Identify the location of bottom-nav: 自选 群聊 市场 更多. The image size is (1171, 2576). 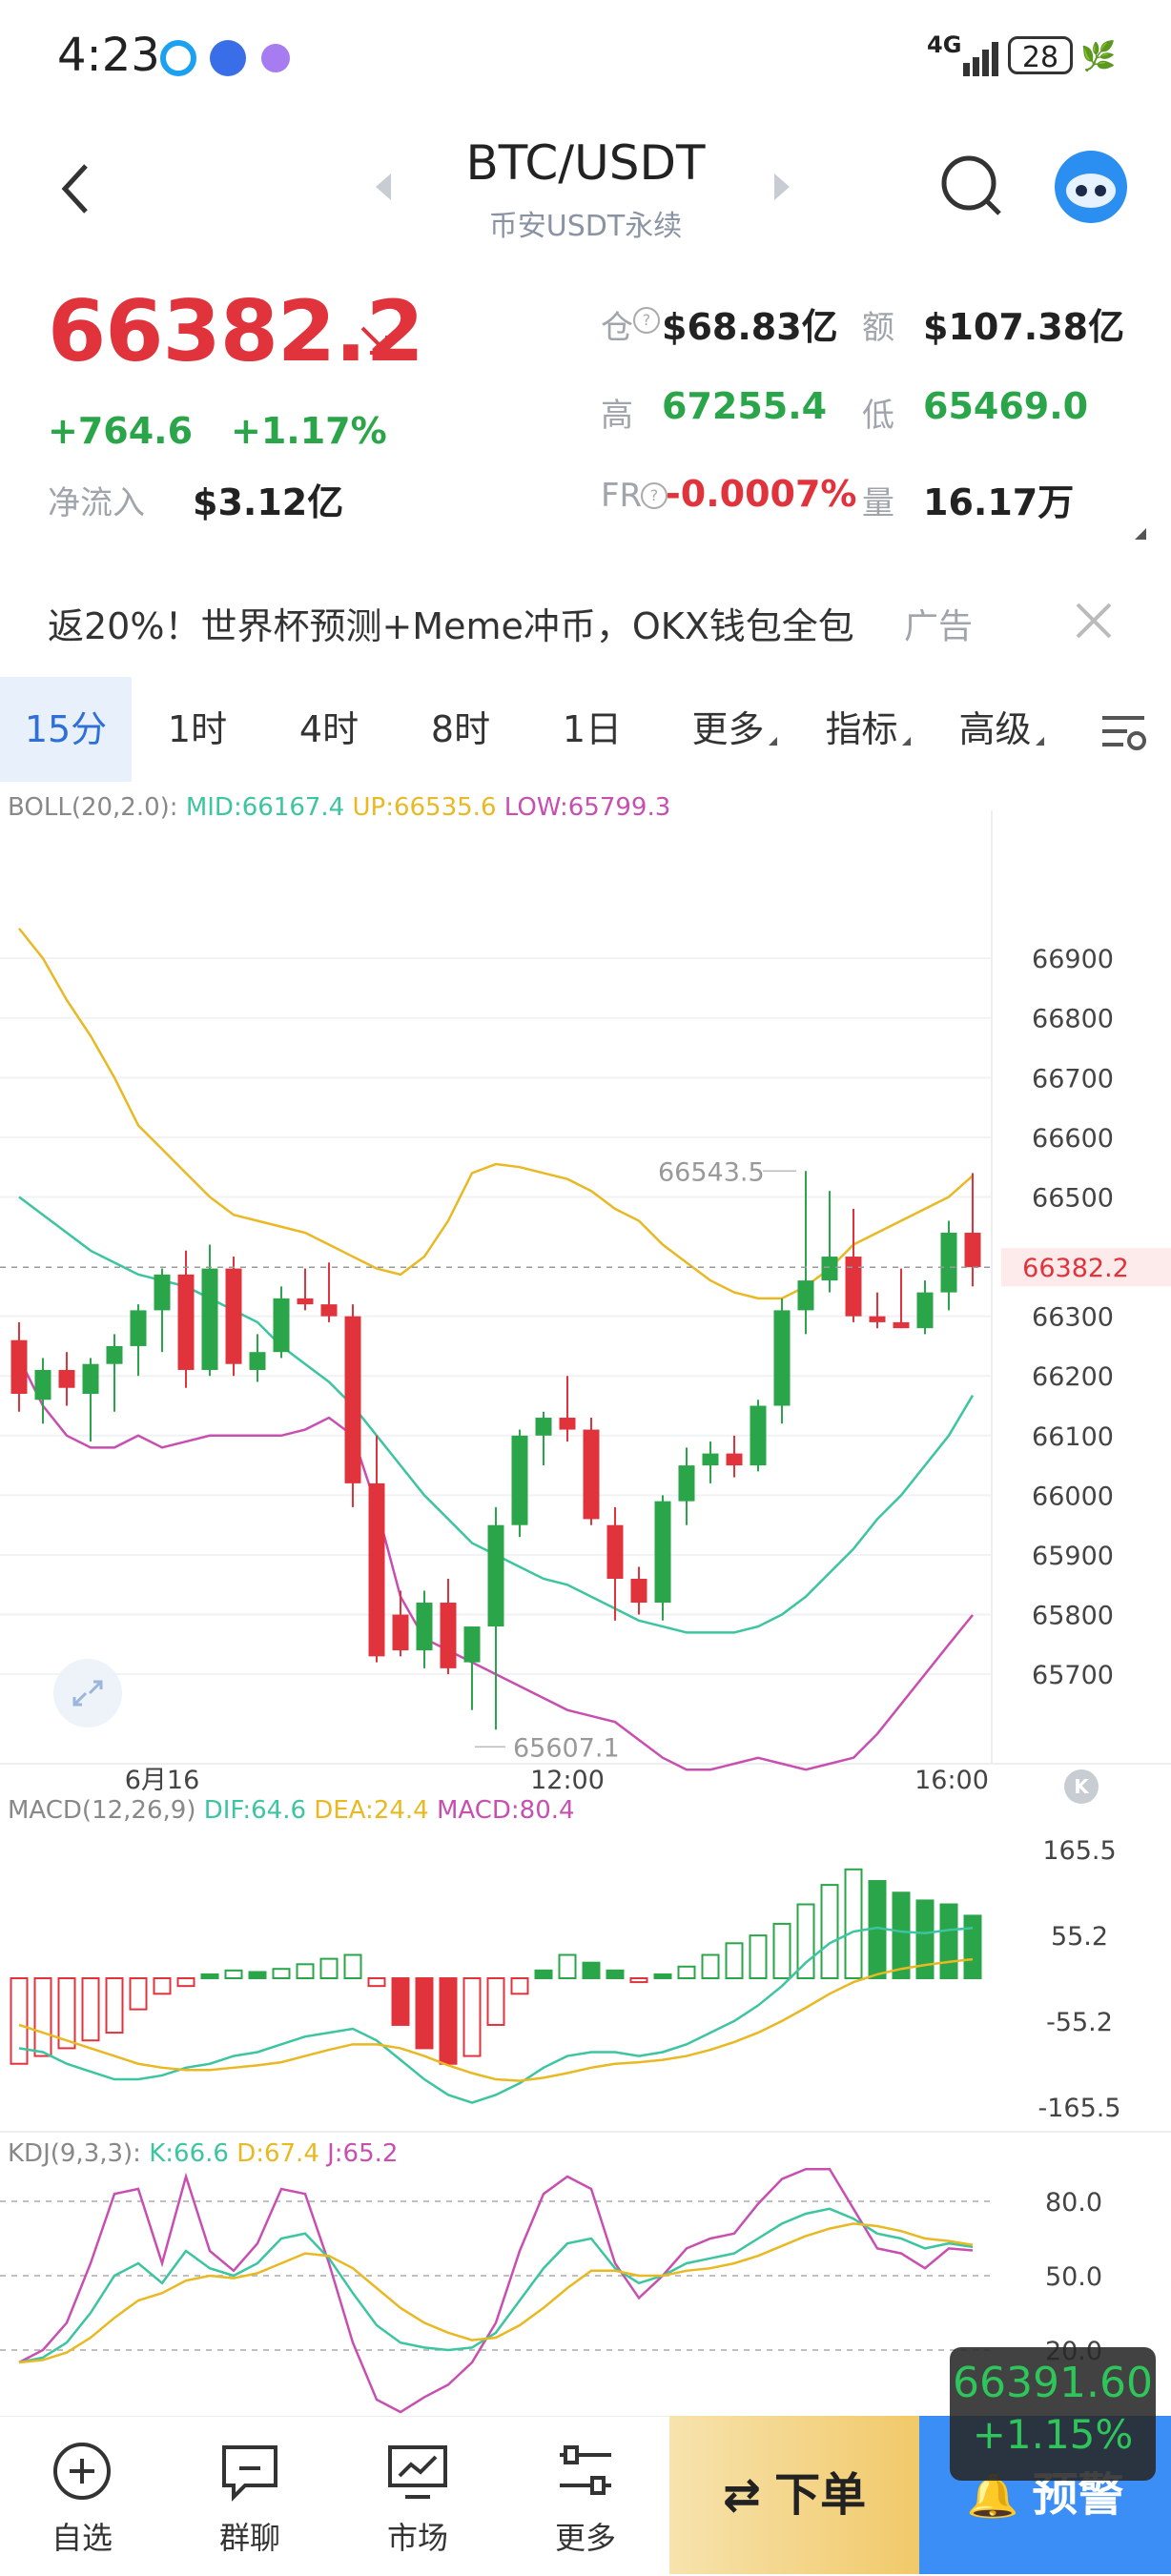
(585, 2496).